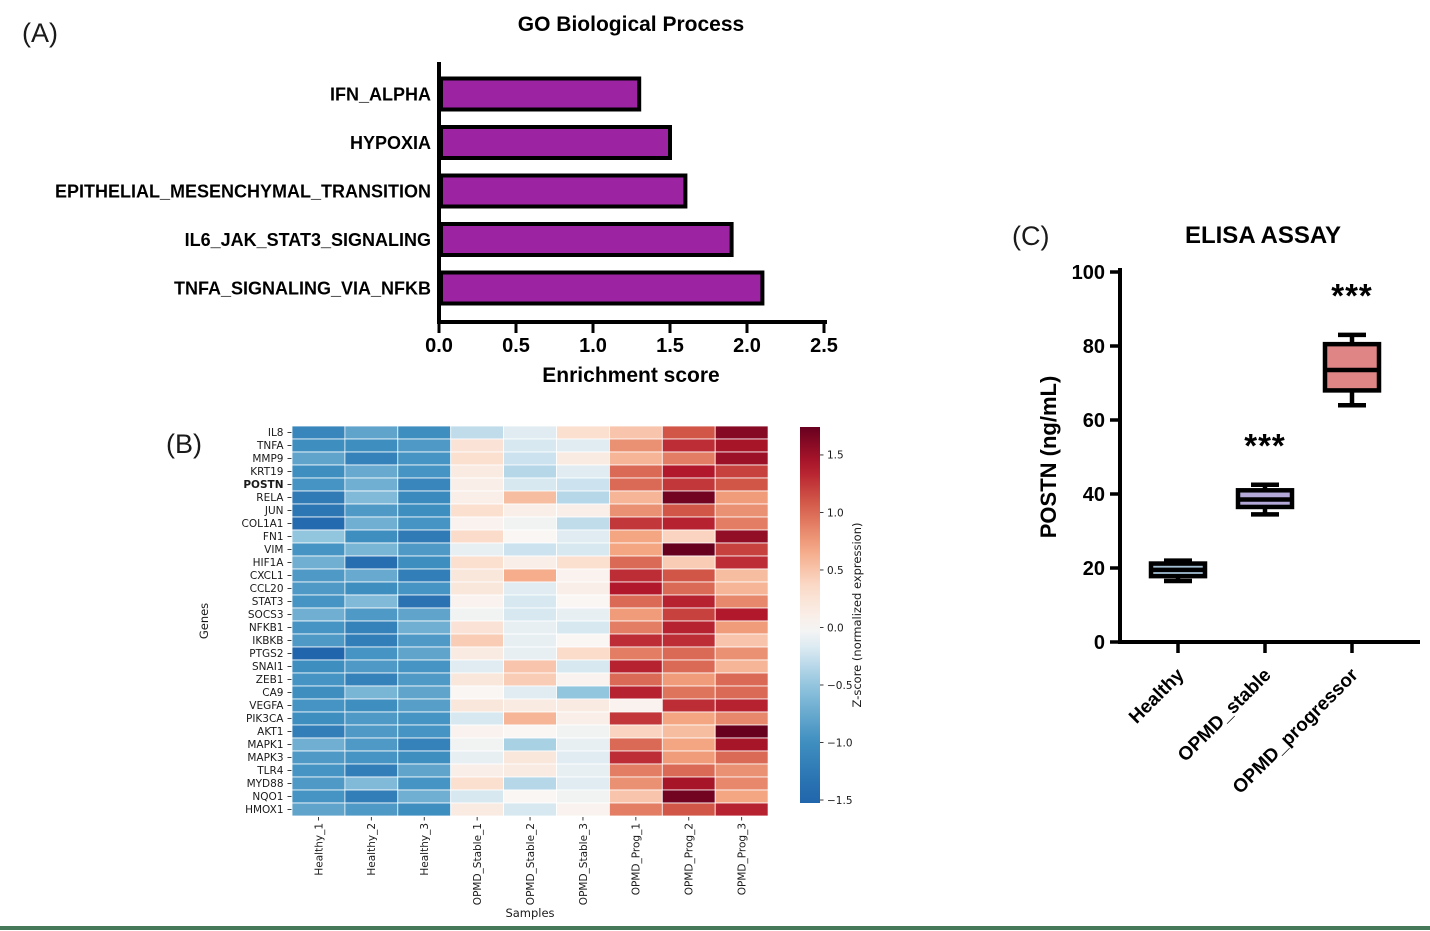  What do you see at coordinates (1157, 696) in the screenshot?
I see `elisa-group-label: Healthy` at bounding box center [1157, 696].